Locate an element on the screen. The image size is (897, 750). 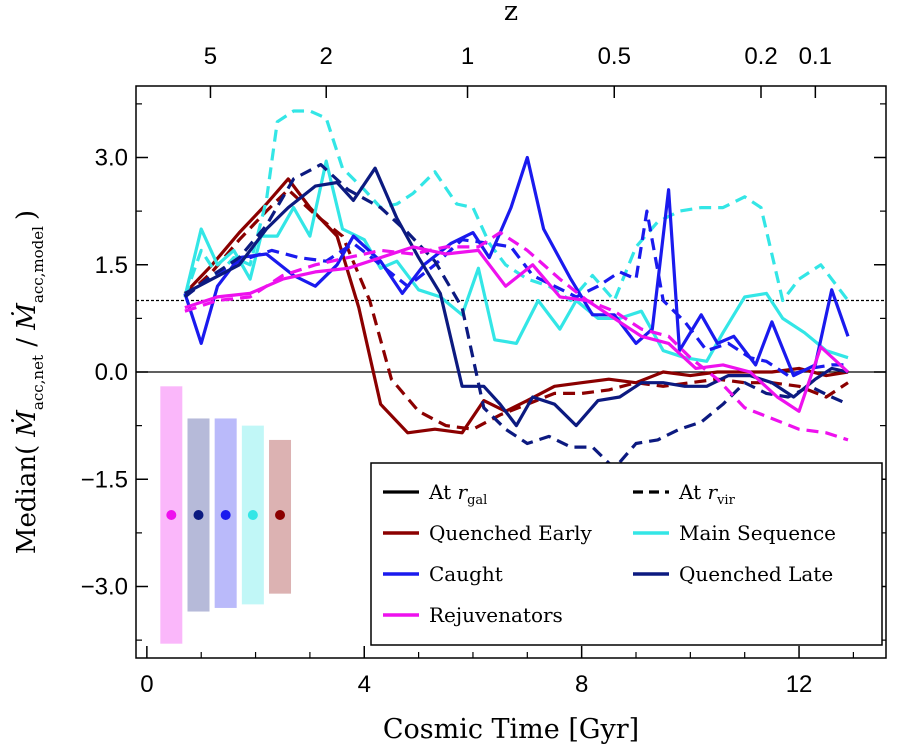
x-tick-label-3: 12 is located at coordinates (799, 684).